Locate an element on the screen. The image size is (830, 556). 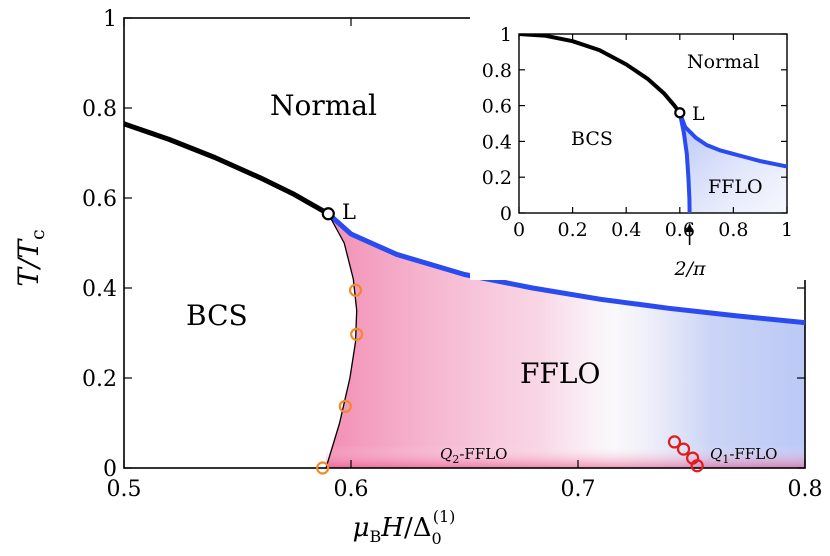
inset-lifshitz-label: L is located at coordinates (698, 114).